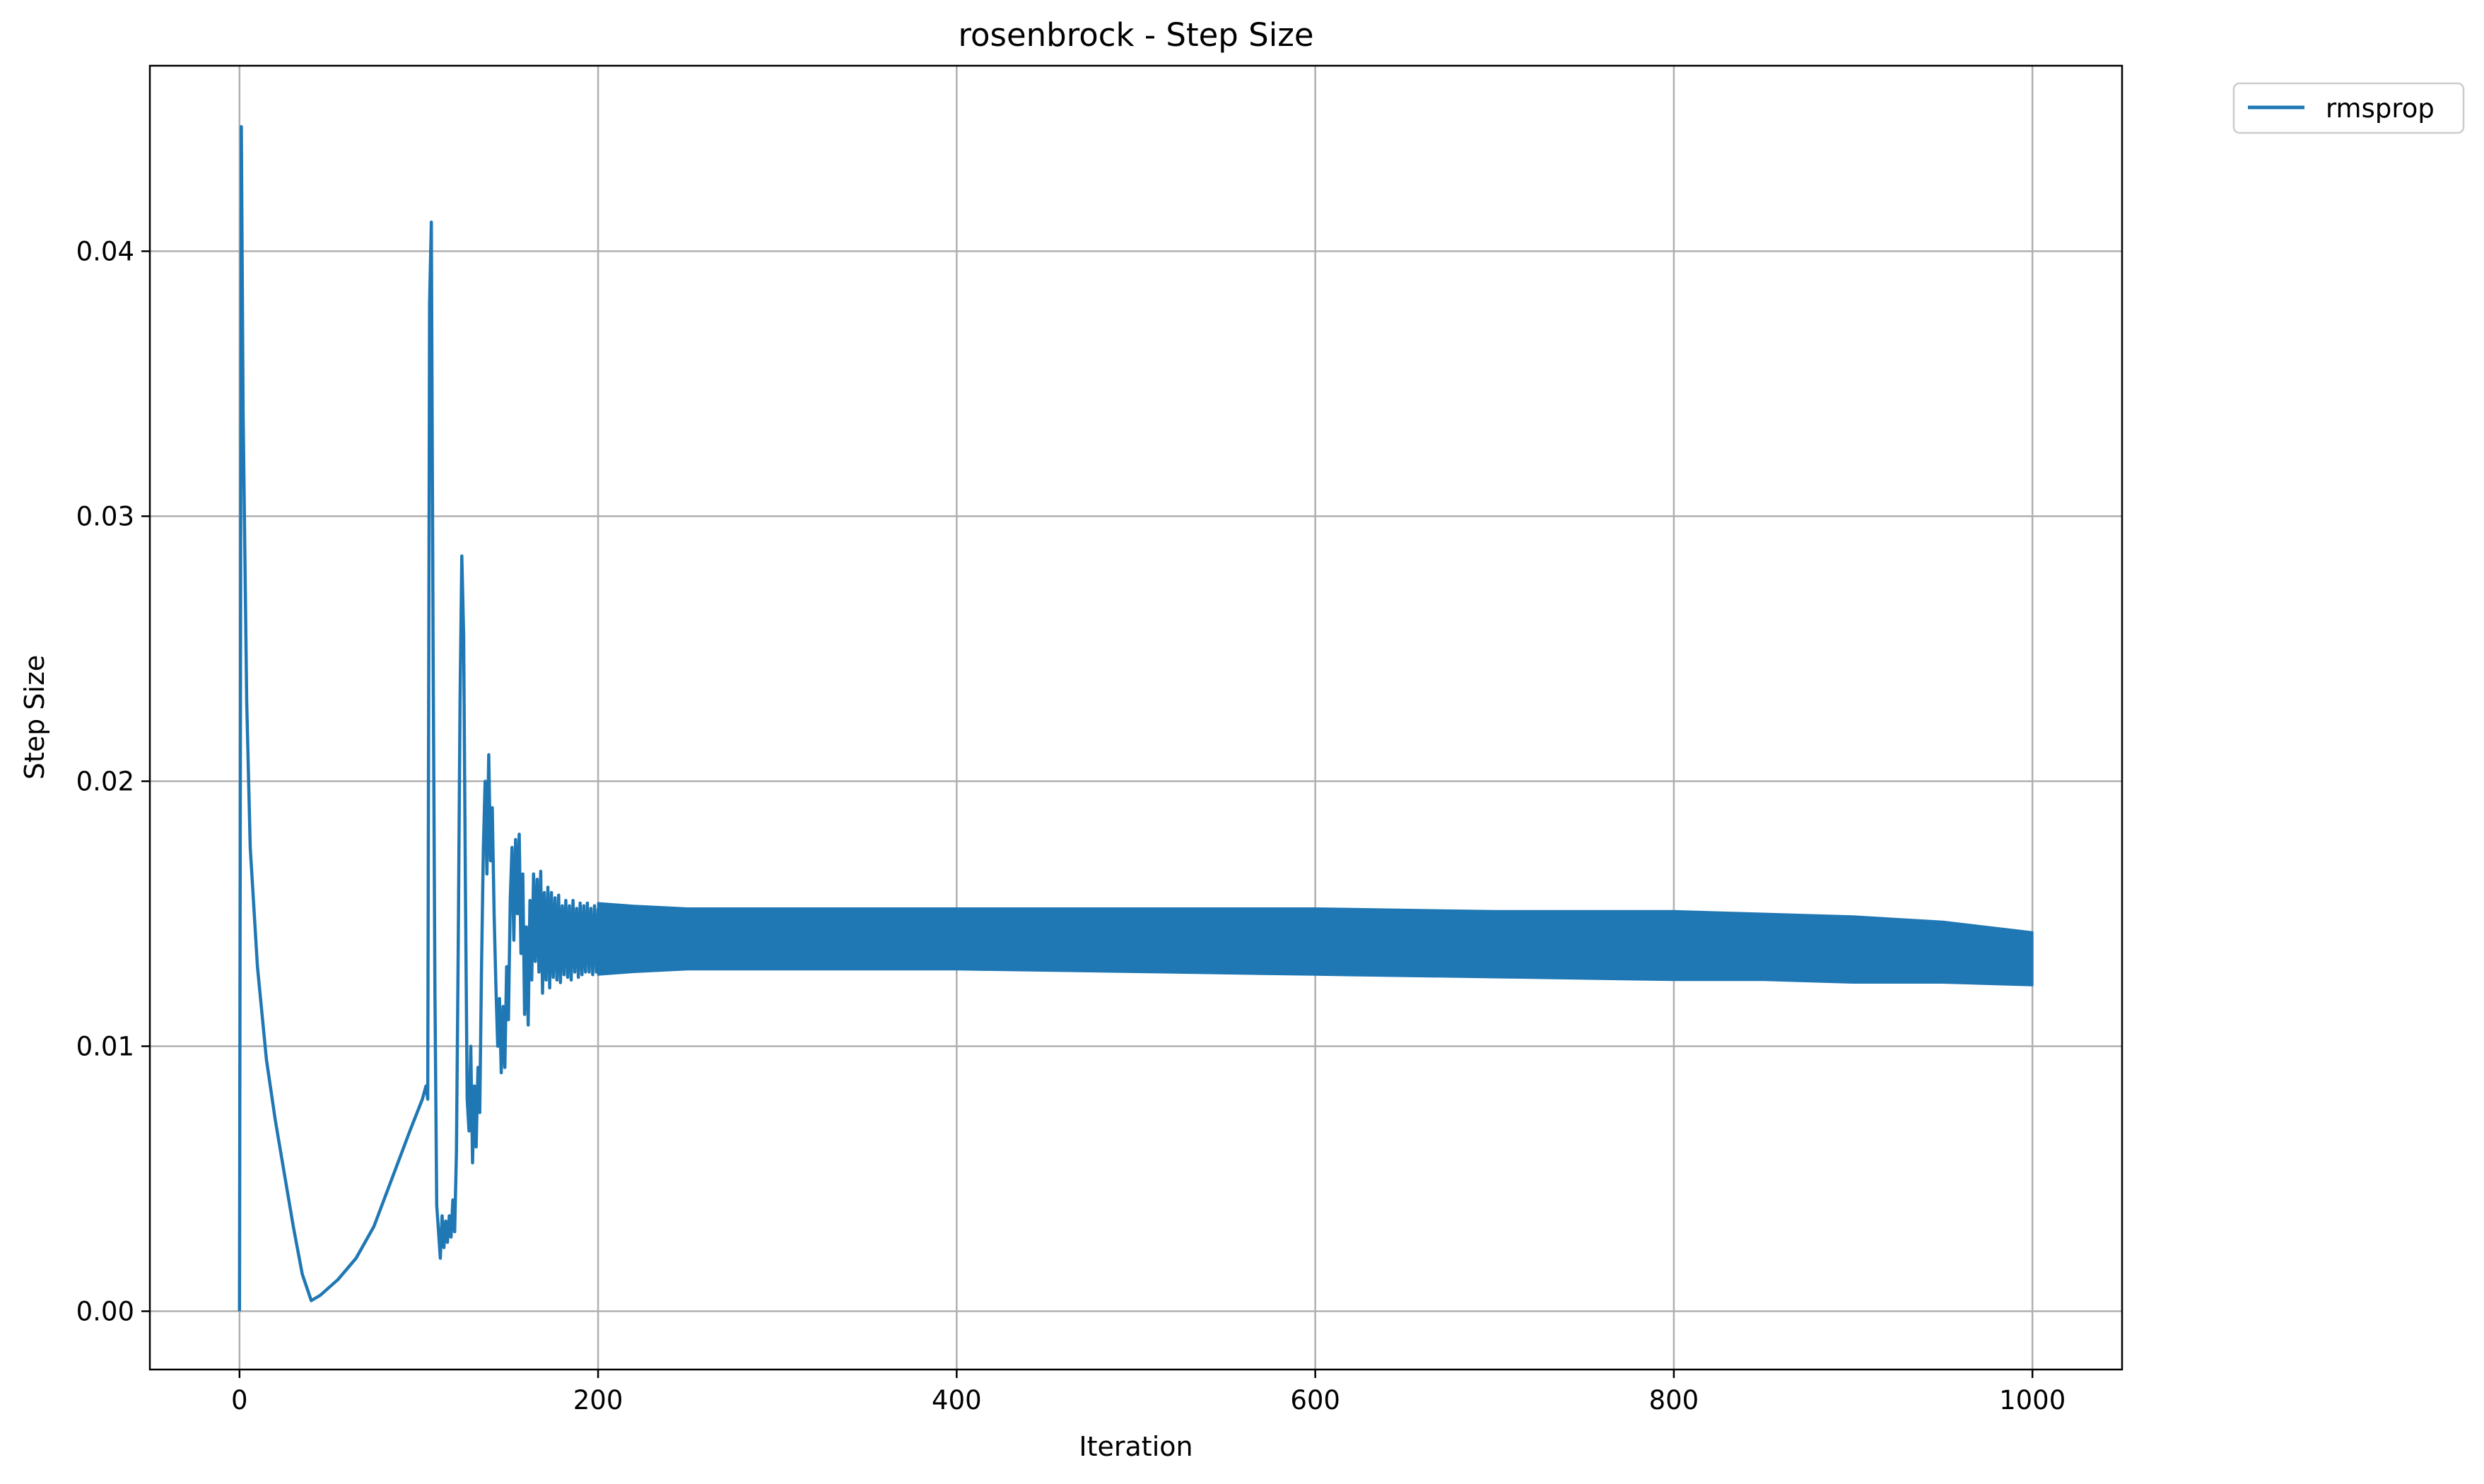 The image size is (2484, 1484). I want to click on y-tick-label: 0.02, so click(105, 782).